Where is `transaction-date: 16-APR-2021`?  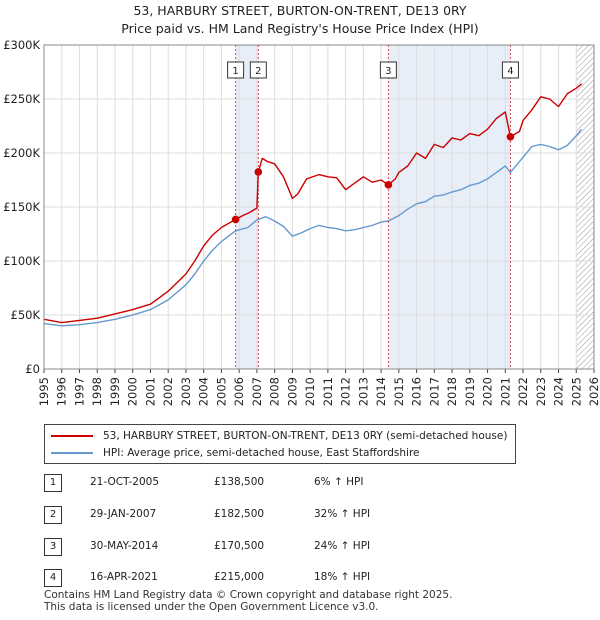 transaction-date: 16-APR-2021 is located at coordinates (124, 577).